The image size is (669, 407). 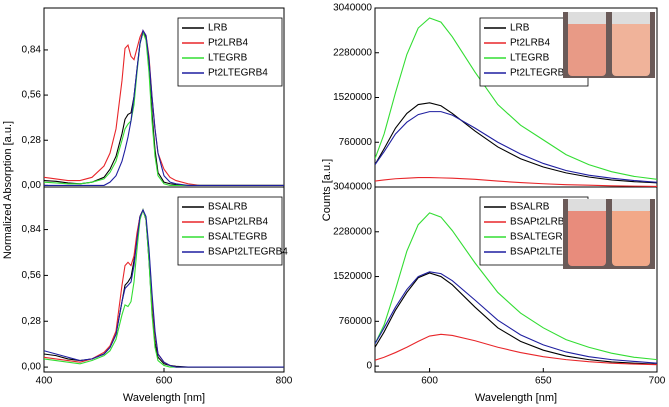 What do you see at coordinates (44, 381) in the screenshot?
I see `x-tick-label: 400` at bounding box center [44, 381].